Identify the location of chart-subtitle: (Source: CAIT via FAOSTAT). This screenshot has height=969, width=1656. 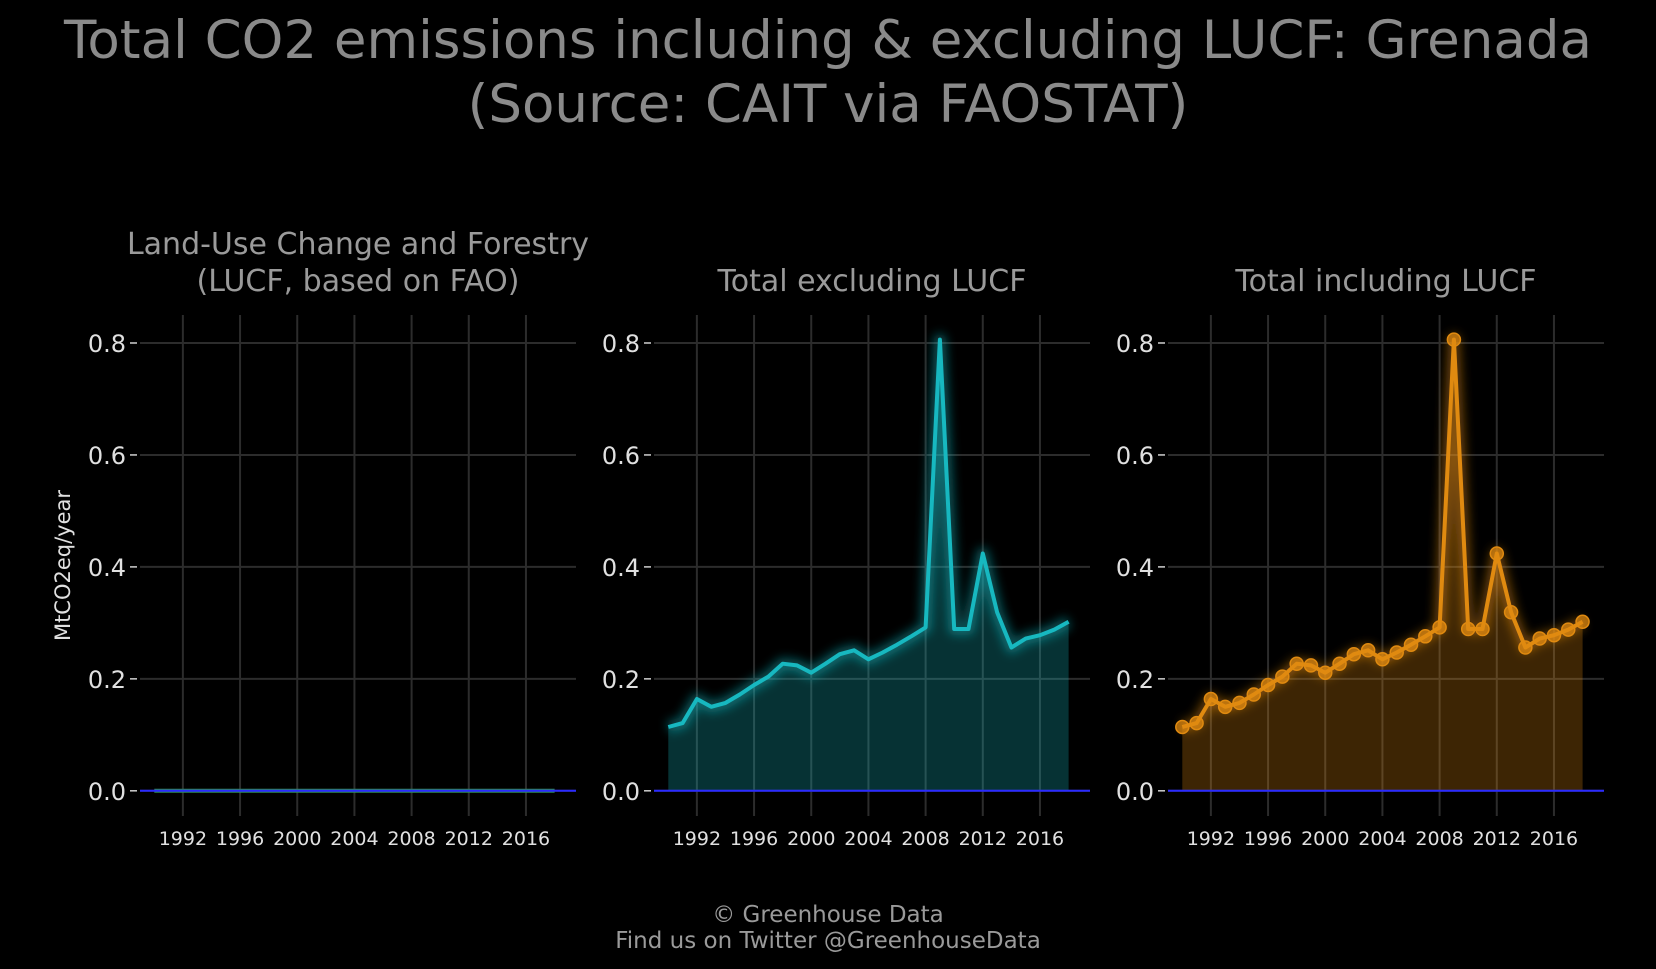
(828, 104).